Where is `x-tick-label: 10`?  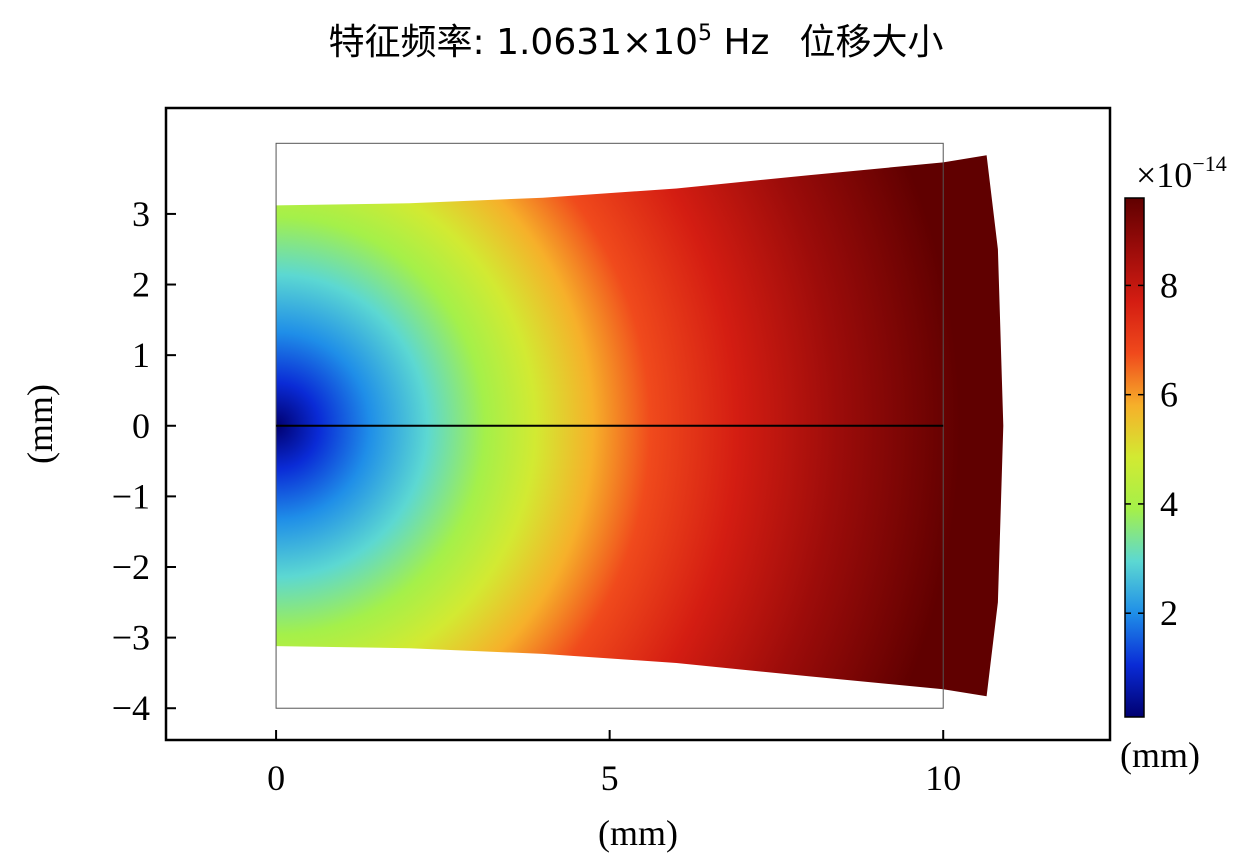 x-tick-label: 10 is located at coordinates (943, 778).